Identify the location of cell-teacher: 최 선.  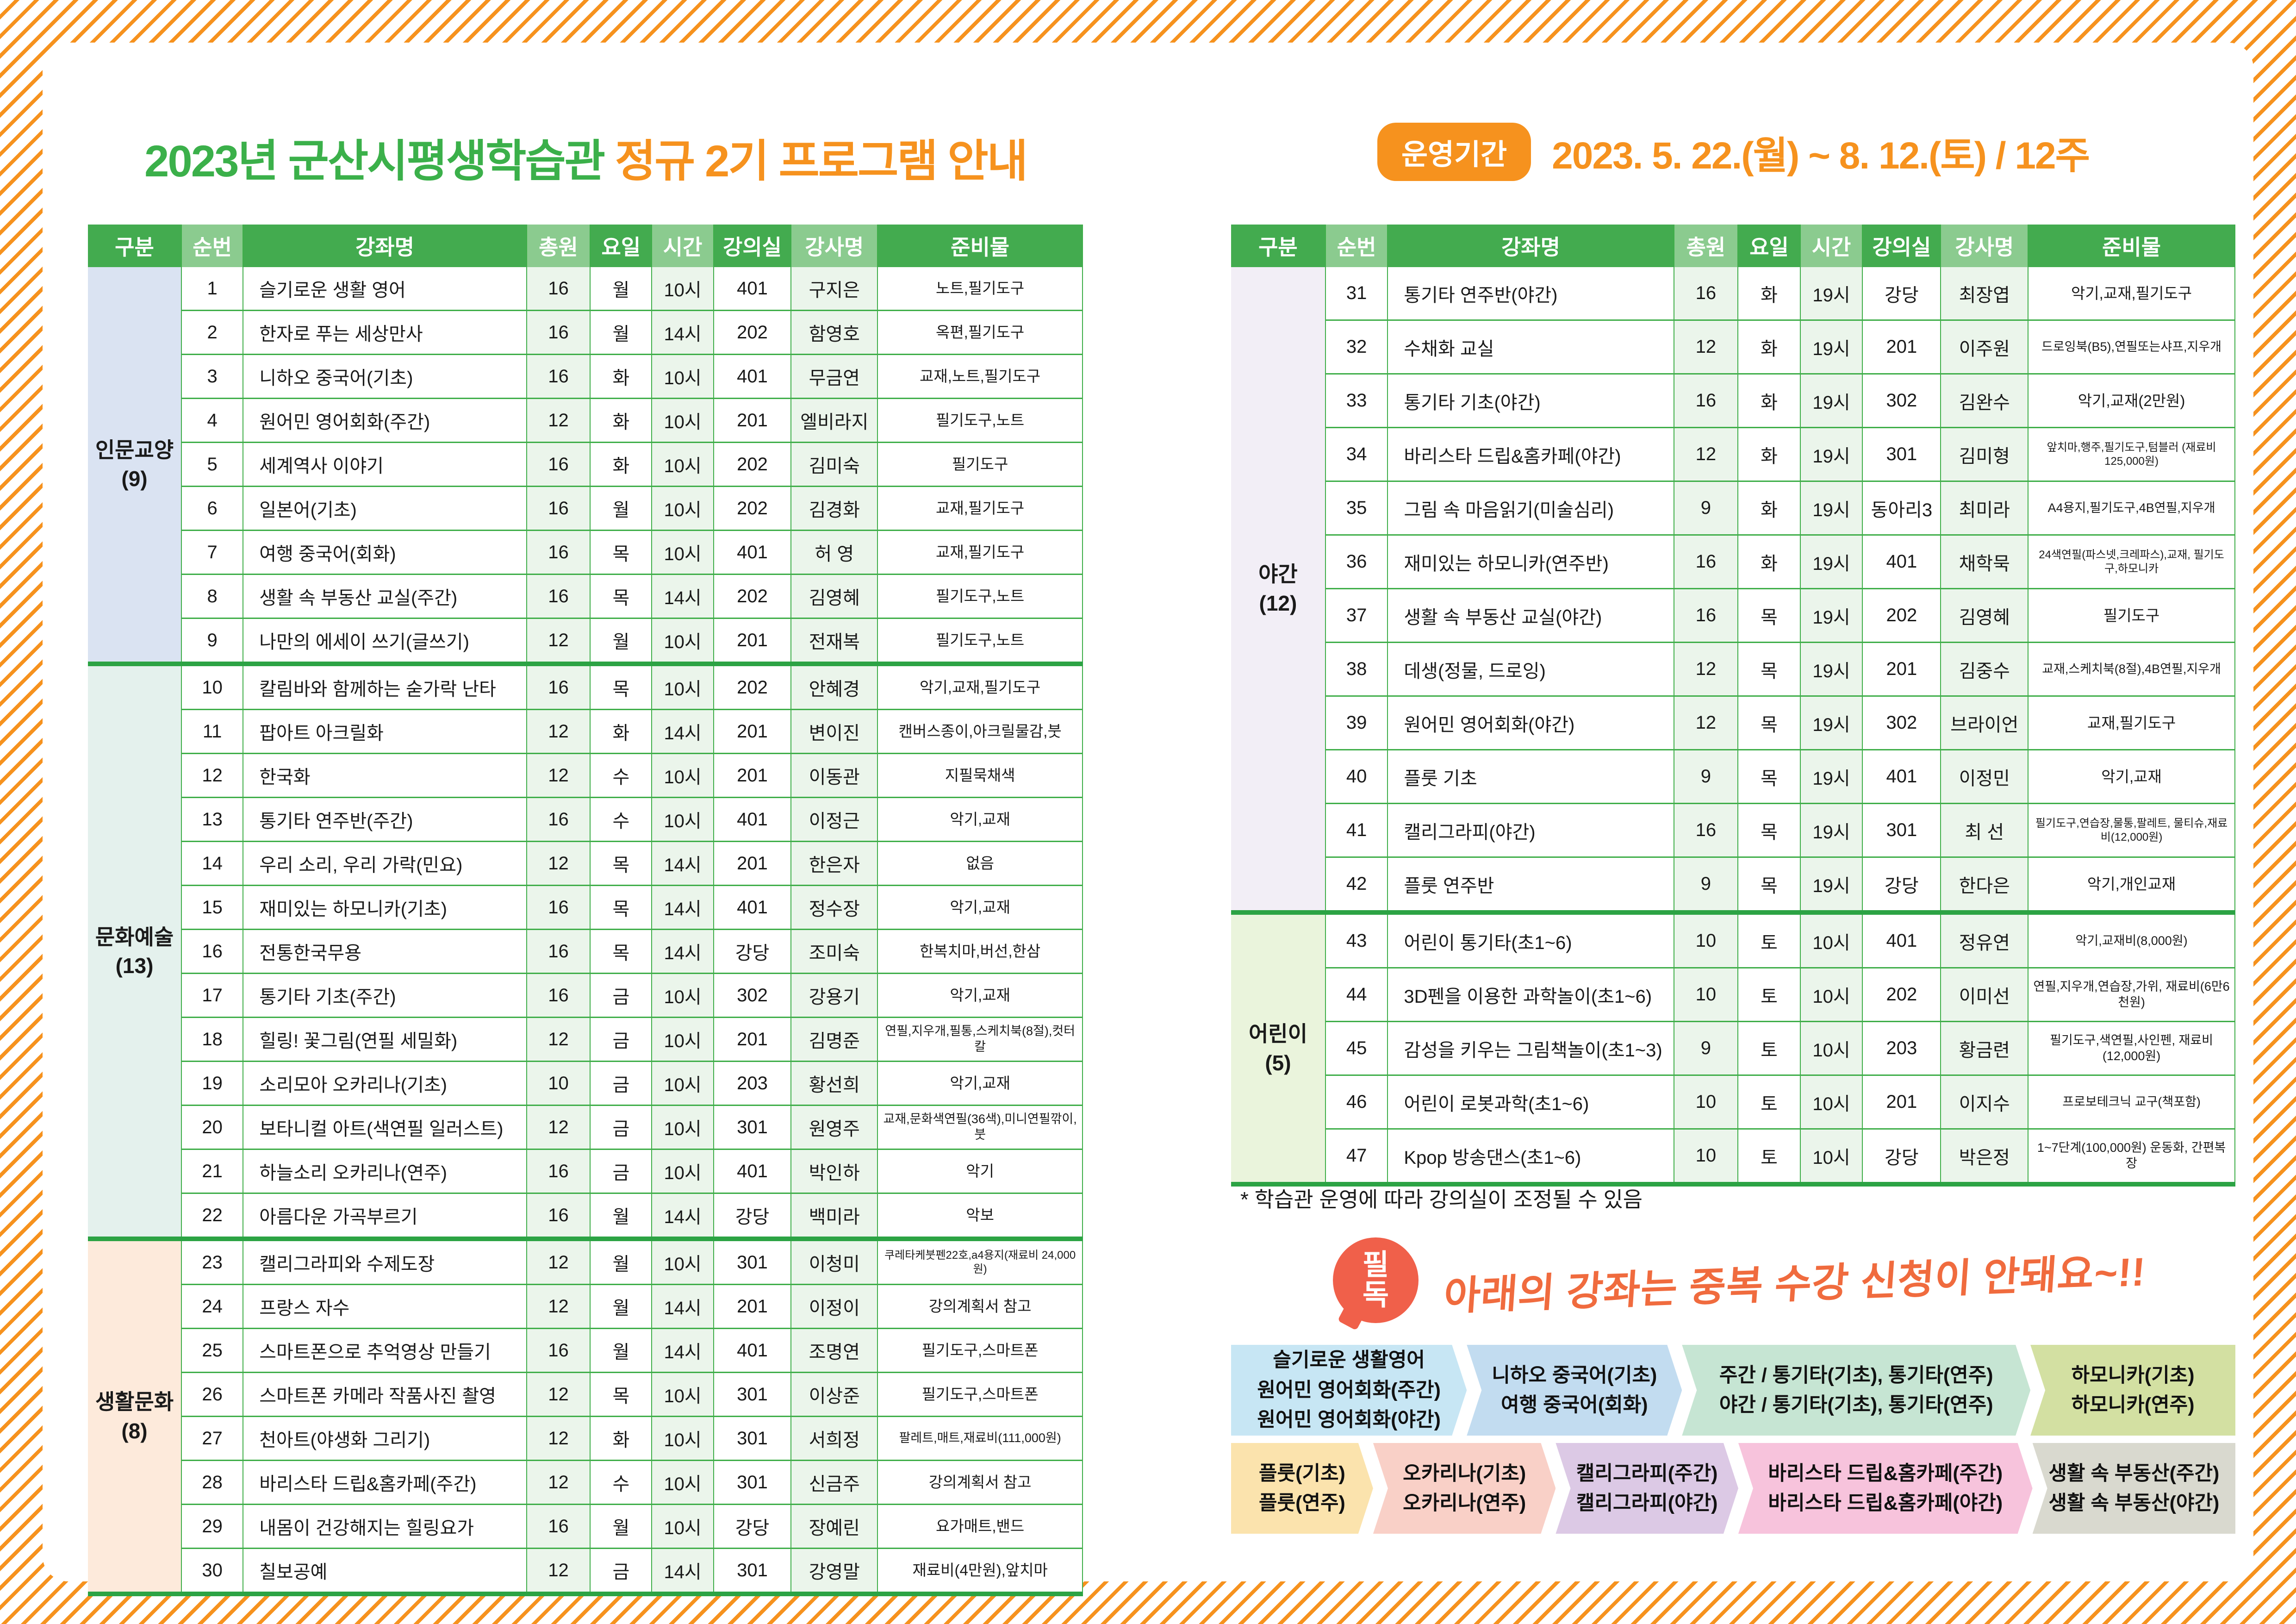
(1985, 830).